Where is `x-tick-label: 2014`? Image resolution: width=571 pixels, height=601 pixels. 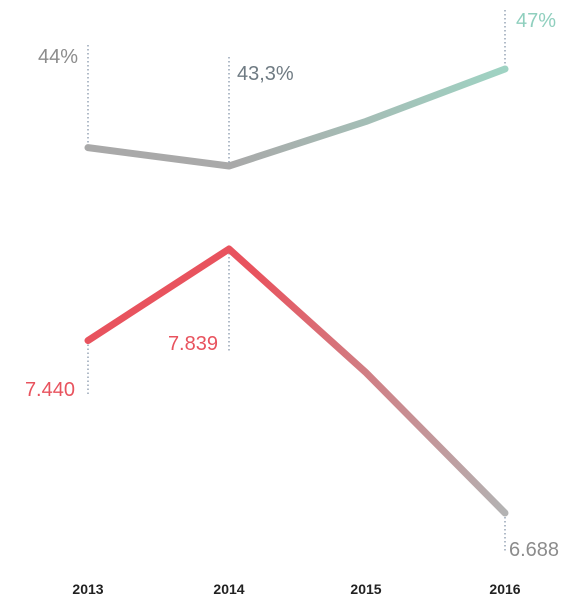
x-tick-label: 2014 is located at coordinates (228, 589).